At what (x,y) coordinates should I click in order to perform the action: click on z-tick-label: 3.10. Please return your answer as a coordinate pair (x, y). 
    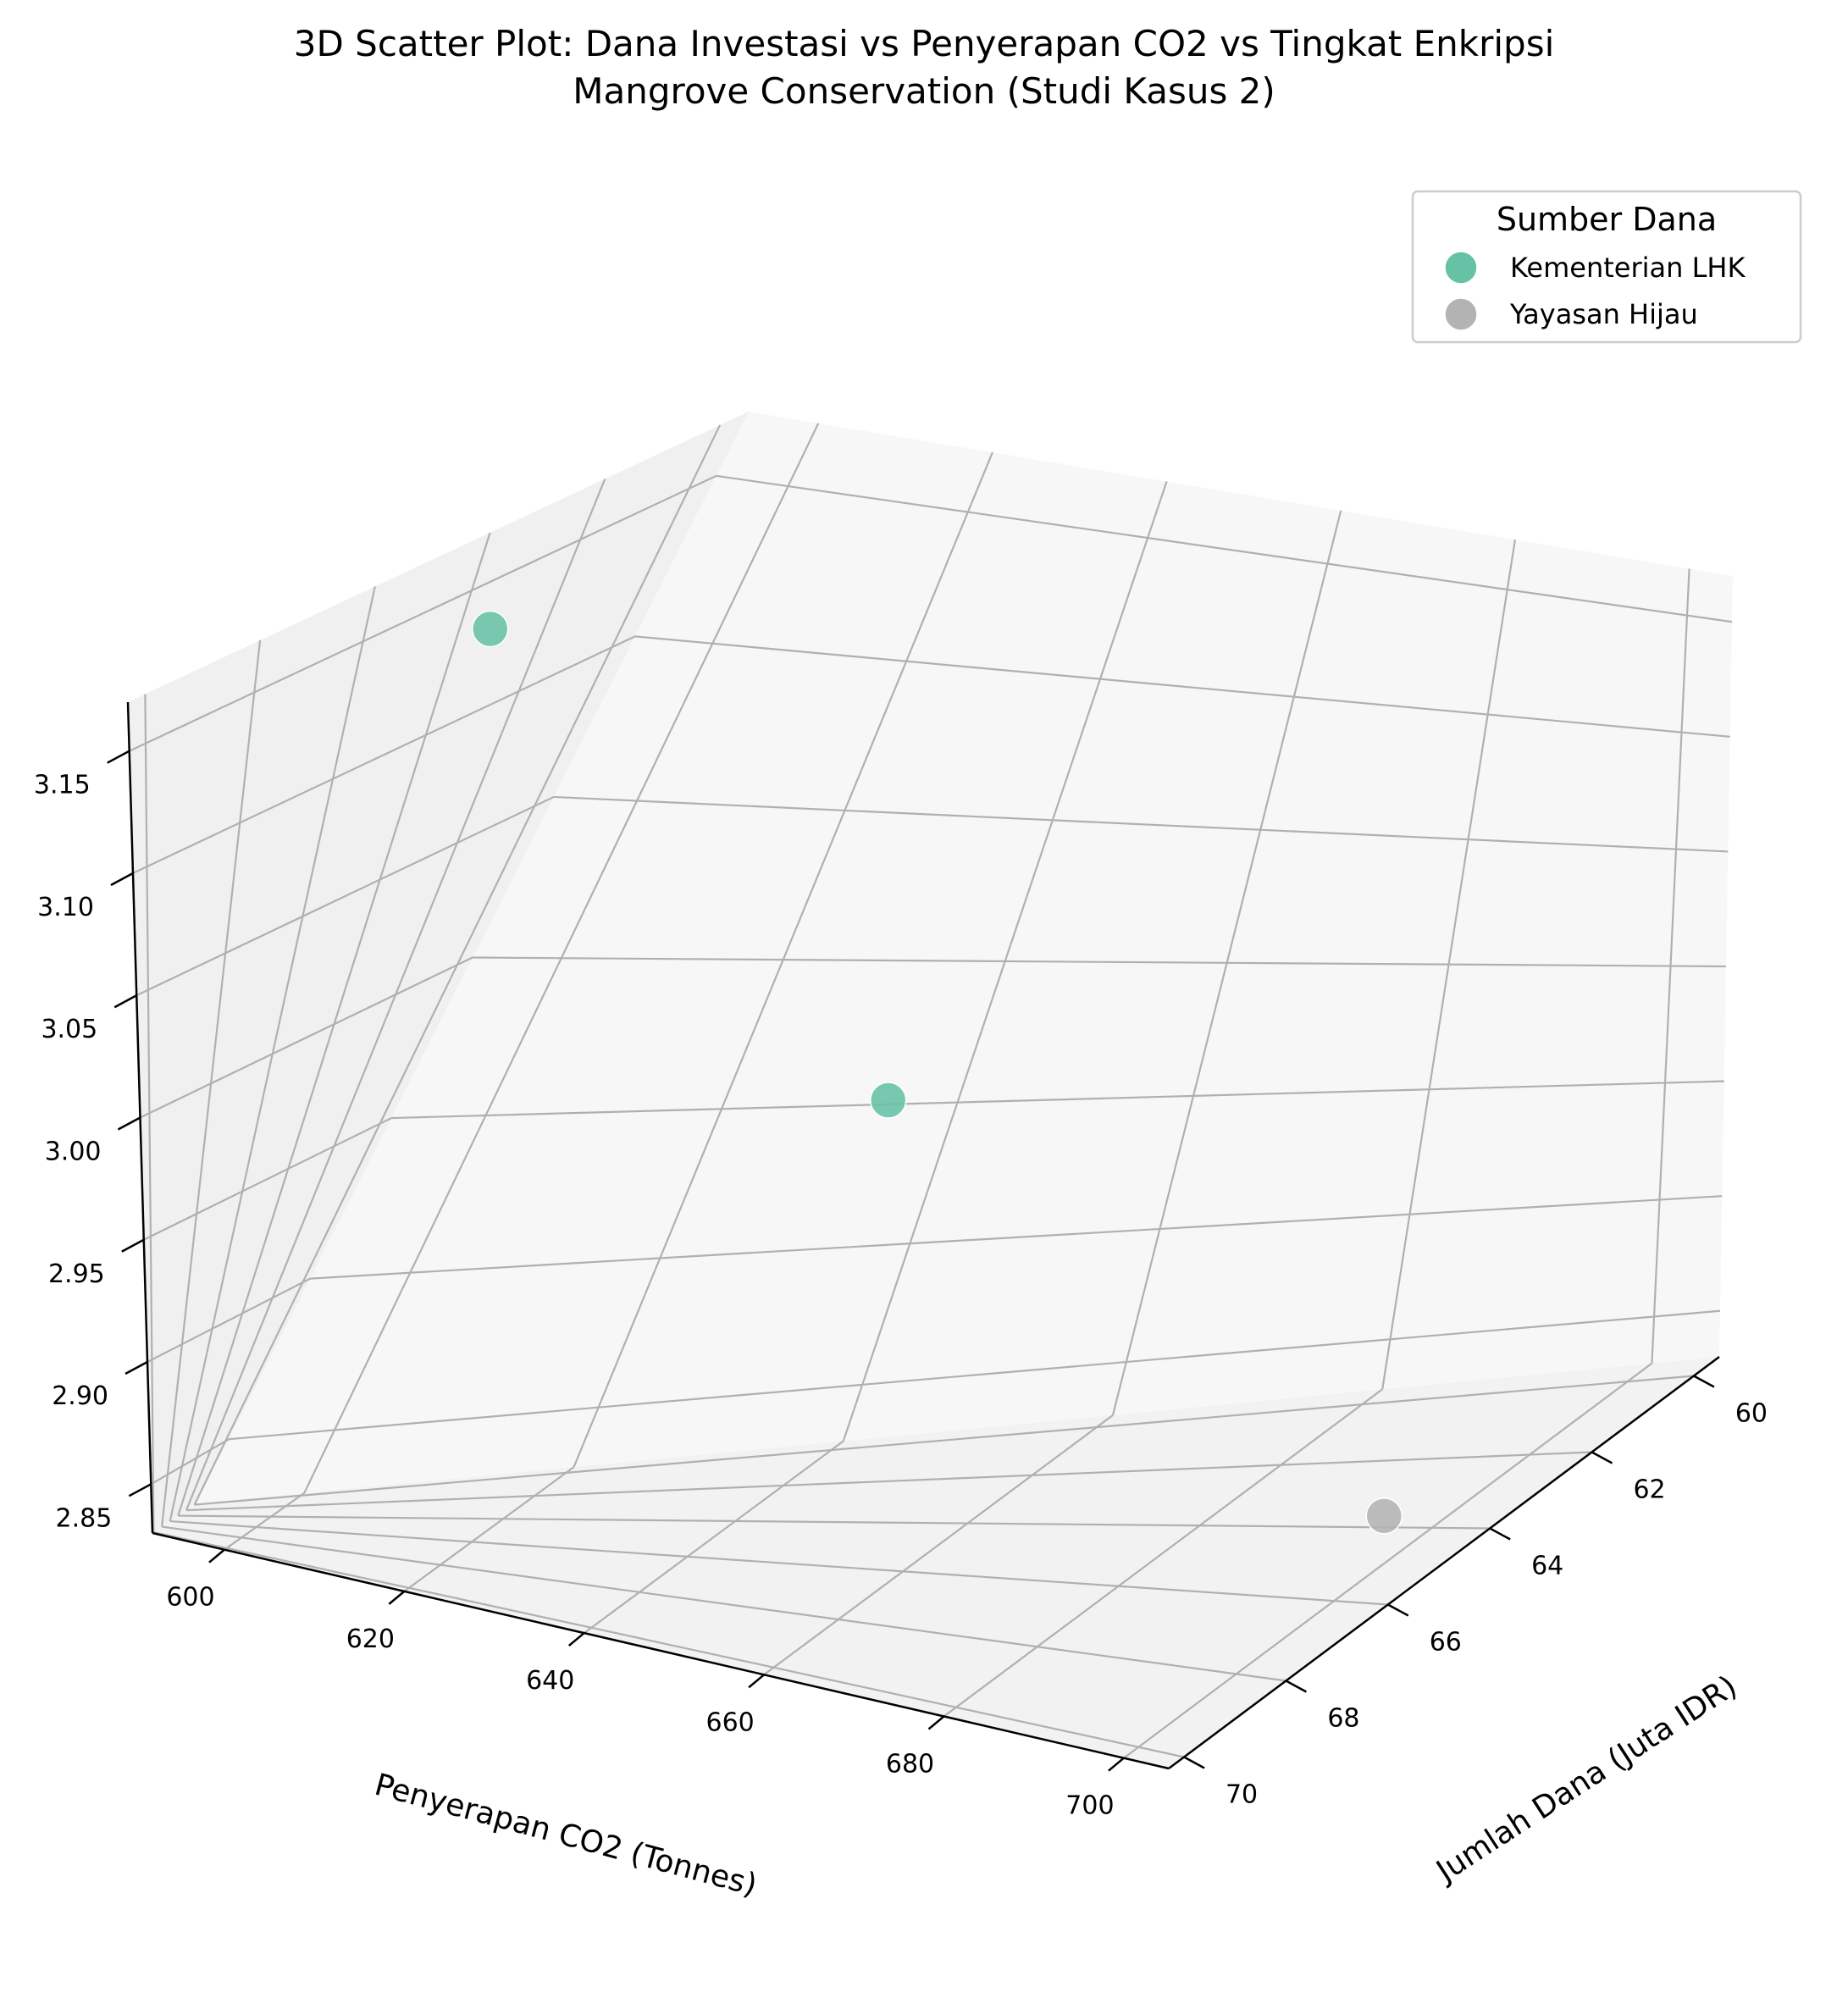
    Looking at the image, I should click on (65, 908).